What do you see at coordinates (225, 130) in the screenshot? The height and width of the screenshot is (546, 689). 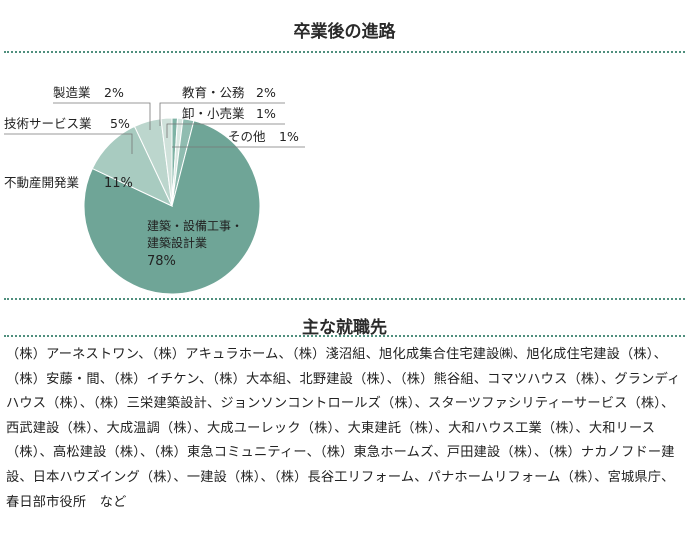 I see `leader-line-retail` at bounding box center [225, 130].